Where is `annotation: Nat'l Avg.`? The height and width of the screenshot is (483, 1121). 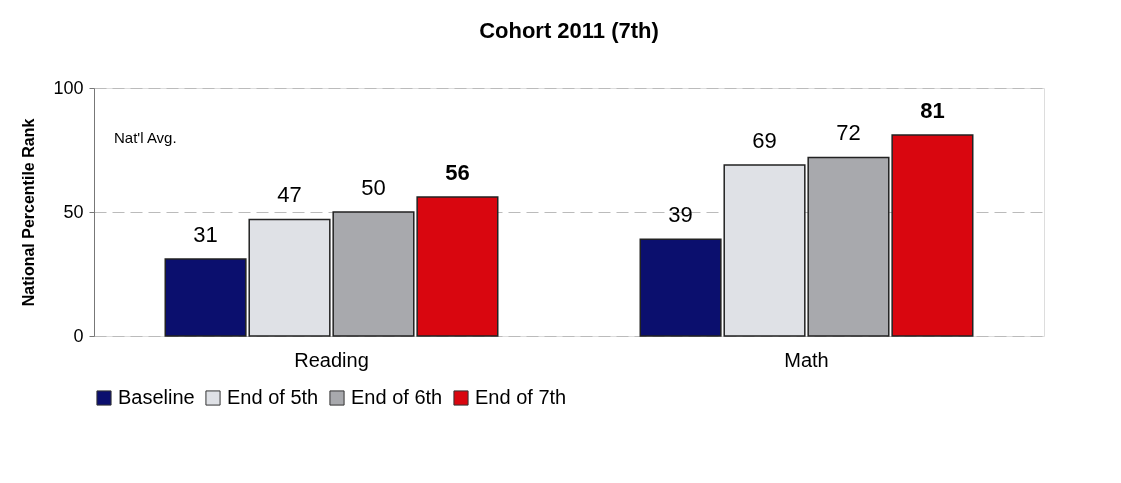
annotation: Nat'l Avg. is located at coordinates (145, 137).